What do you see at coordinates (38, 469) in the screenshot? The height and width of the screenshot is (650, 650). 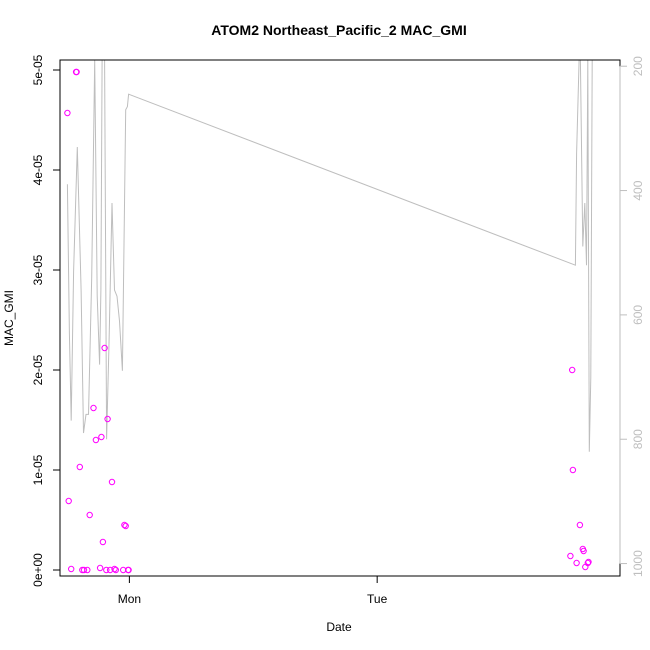 I see `y-tick-label: 1e-05` at bounding box center [38, 469].